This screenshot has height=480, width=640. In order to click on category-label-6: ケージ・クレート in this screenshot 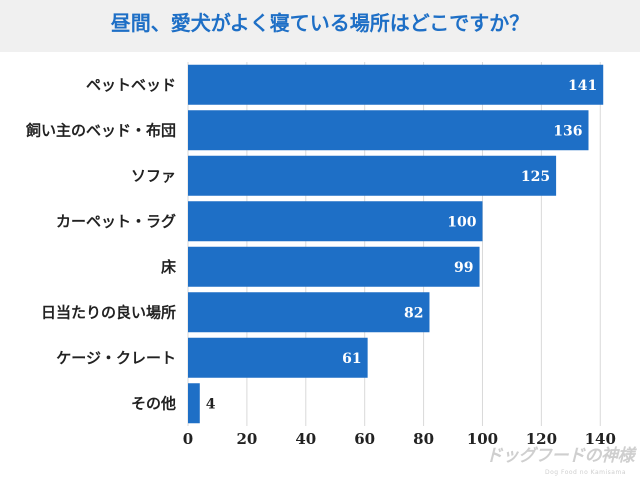, I will do `click(116, 358)`.